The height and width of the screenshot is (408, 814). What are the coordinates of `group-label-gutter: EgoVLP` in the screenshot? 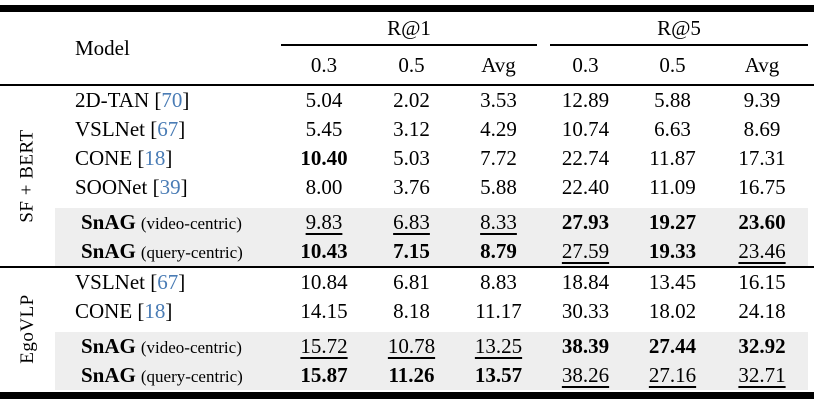 It's located at (27, 329).